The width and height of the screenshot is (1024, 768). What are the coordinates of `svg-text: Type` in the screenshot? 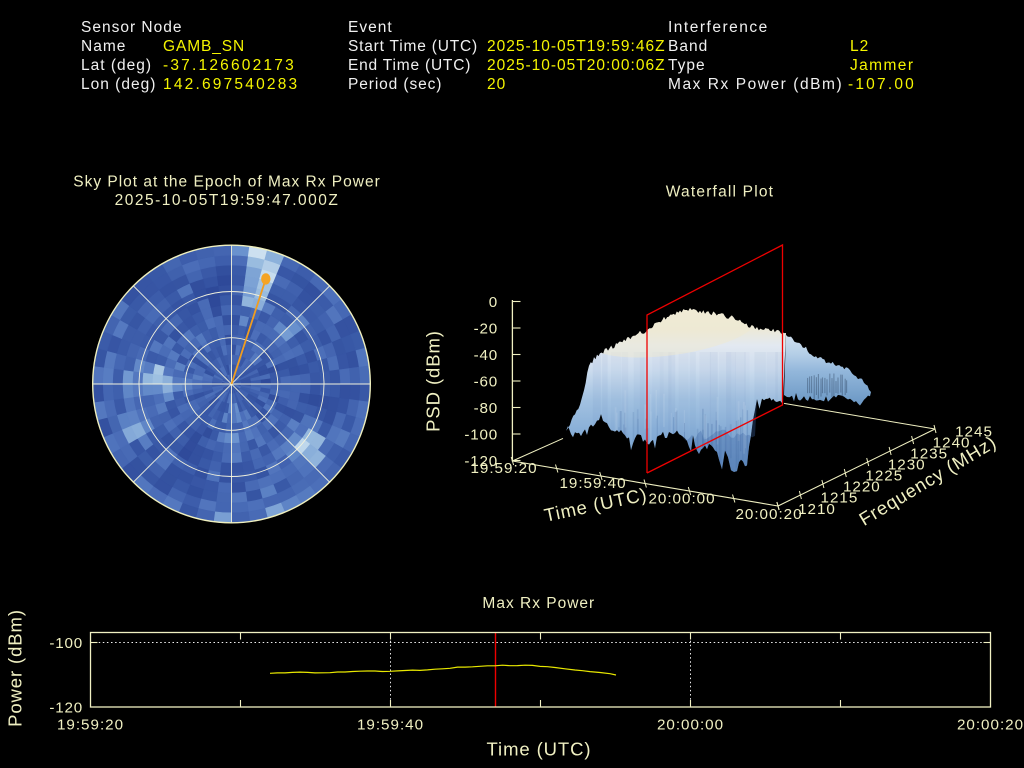 It's located at (687, 65).